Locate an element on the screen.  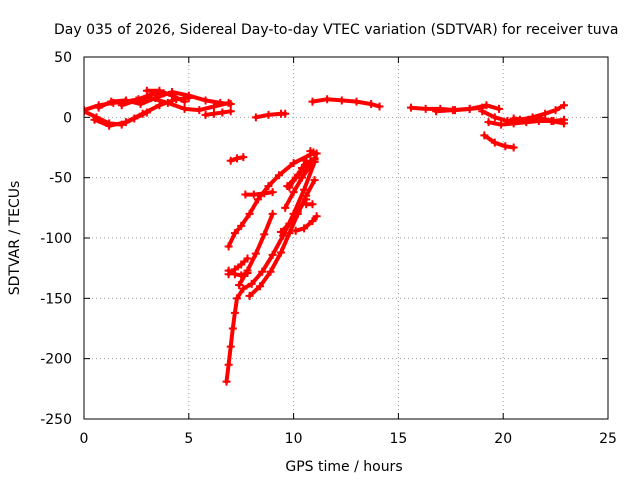
x-tick-label: 0 is located at coordinates (84, 439).